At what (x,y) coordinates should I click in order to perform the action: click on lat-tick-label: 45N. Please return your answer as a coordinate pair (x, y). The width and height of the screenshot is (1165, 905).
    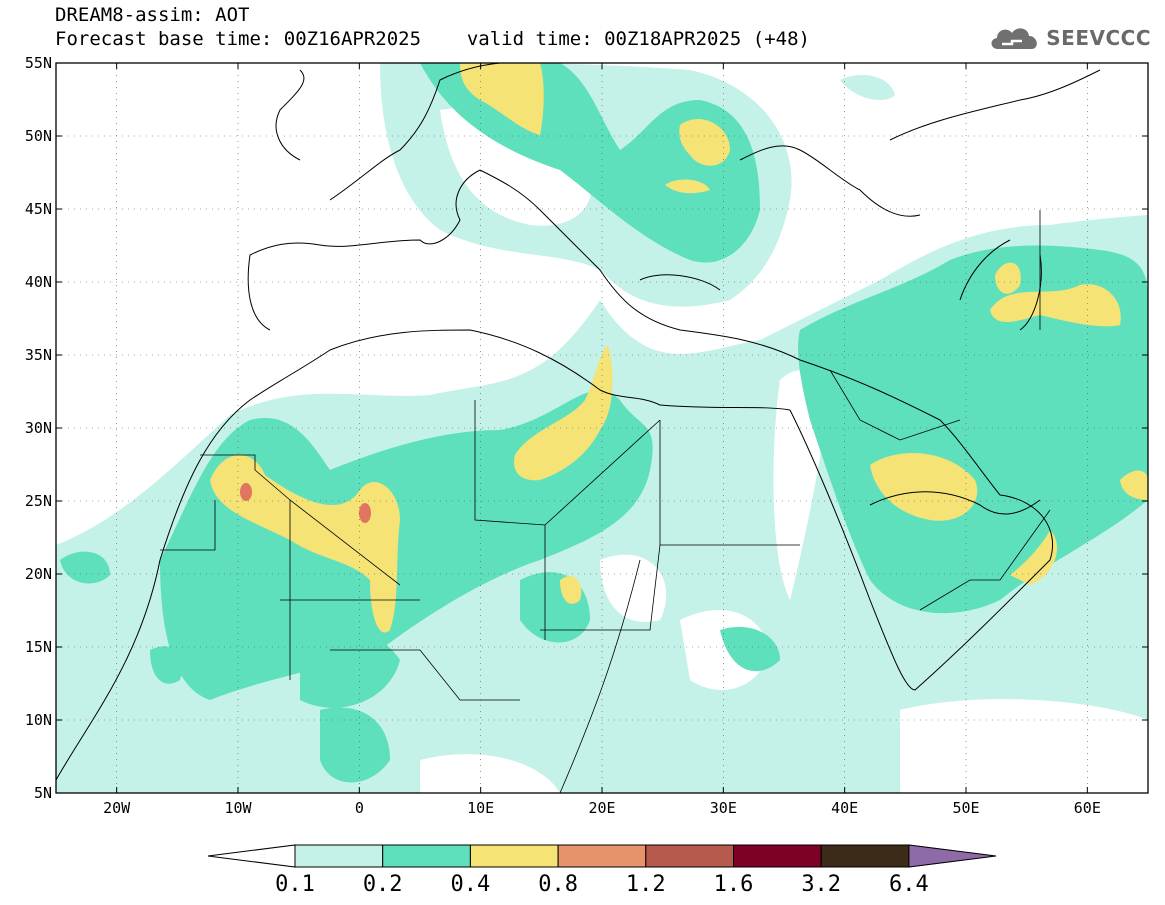
    Looking at the image, I should click on (38, 209).